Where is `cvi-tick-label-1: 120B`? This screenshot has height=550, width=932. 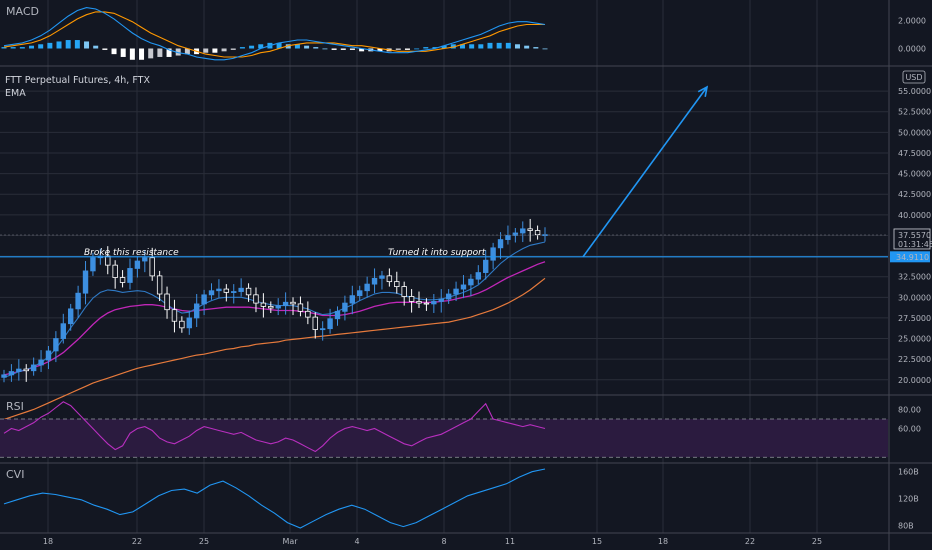 cvi-tick-label-1: 120B is located at coordinates (908, 499).